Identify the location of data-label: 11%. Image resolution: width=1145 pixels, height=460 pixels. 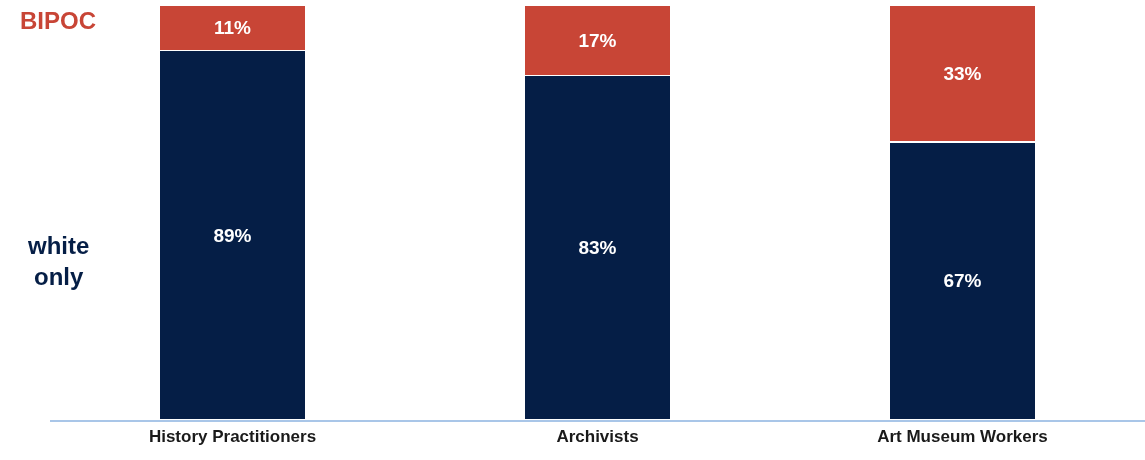
(232, 28).